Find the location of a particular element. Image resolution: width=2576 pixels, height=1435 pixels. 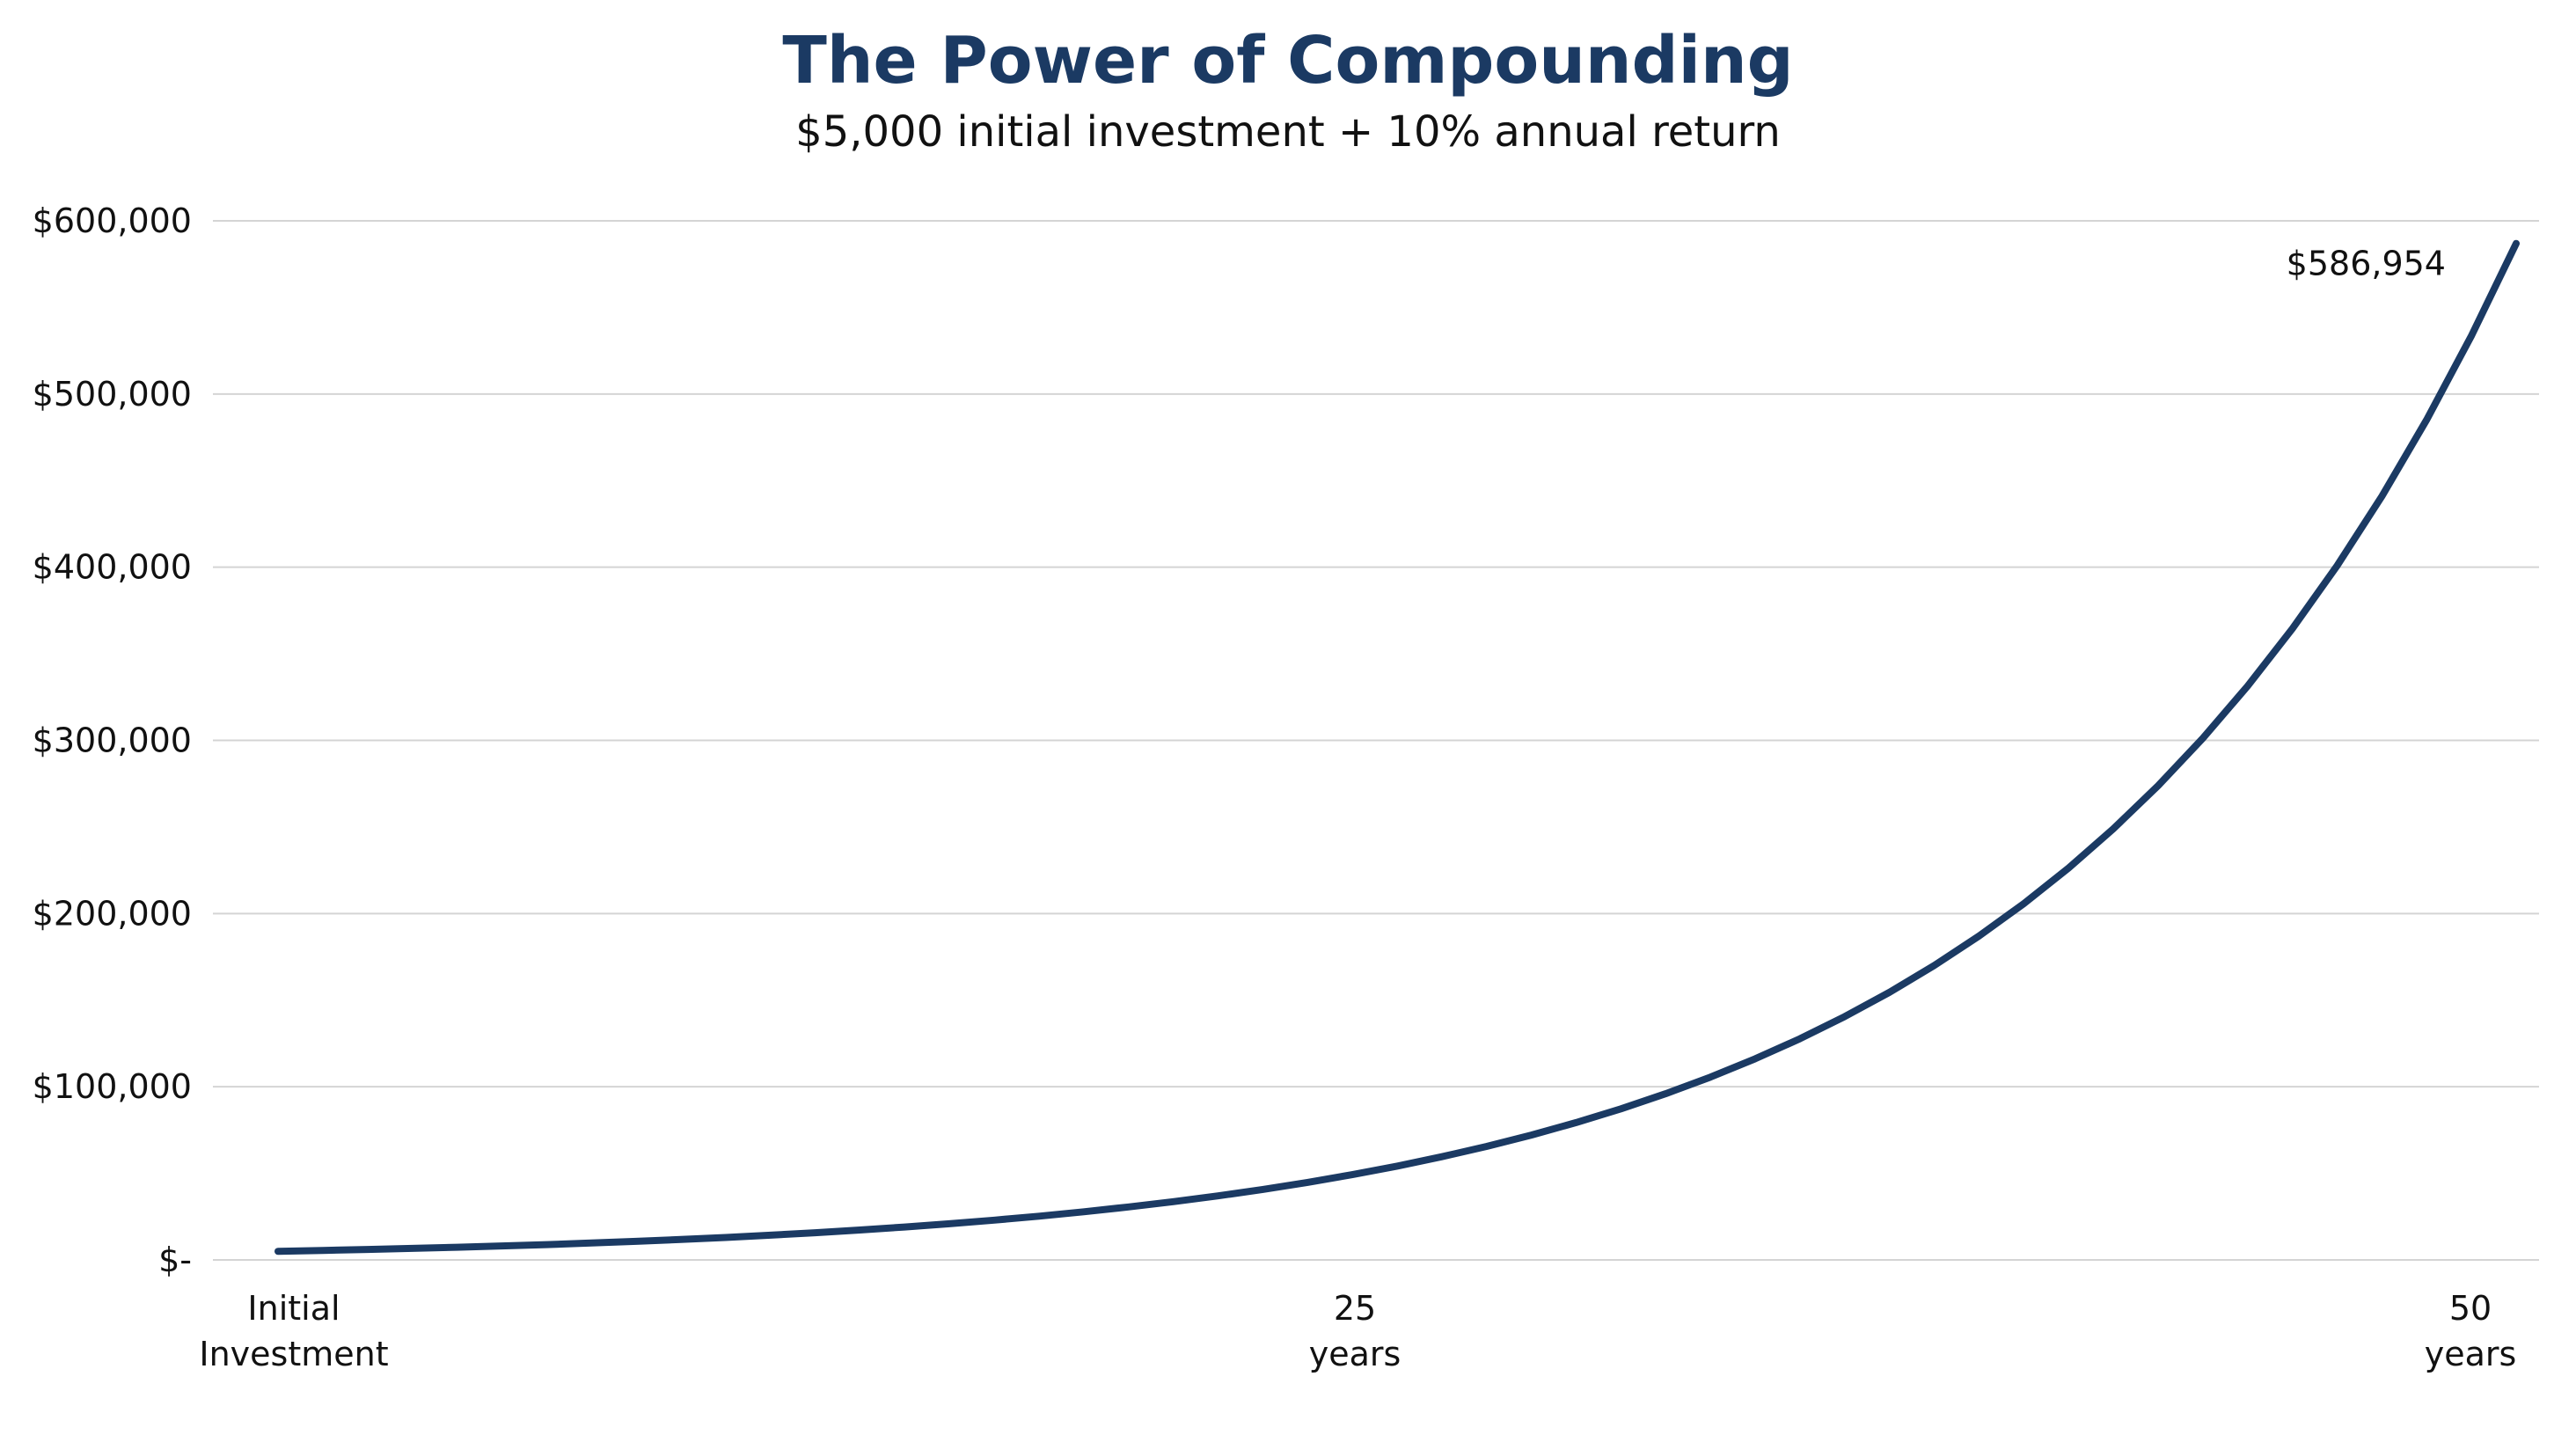

data-label-final-value: $586,954 is located at coordinates (2366, 264).